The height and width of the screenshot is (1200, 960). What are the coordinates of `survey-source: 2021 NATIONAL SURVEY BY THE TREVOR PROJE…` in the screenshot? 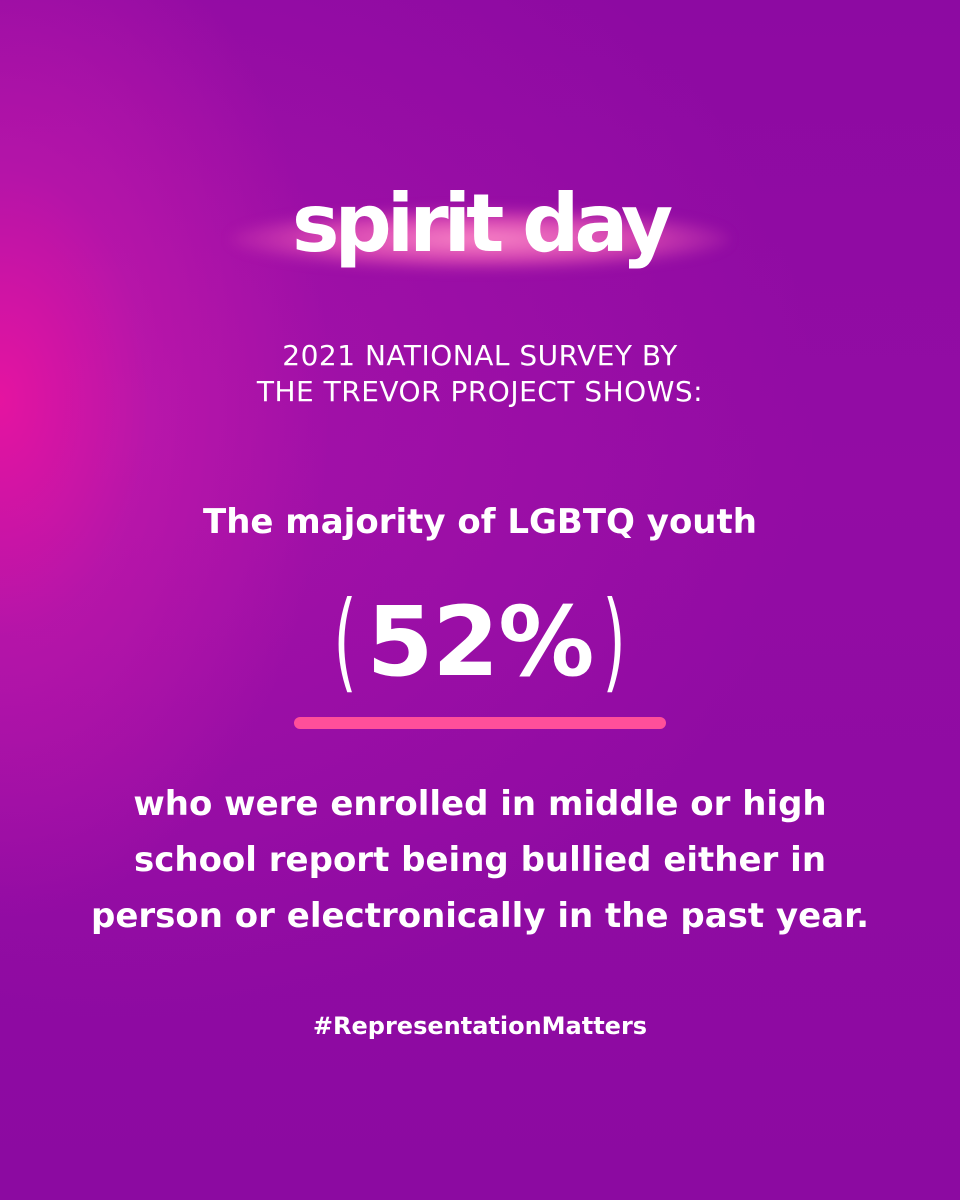 It's located at (480, 374).